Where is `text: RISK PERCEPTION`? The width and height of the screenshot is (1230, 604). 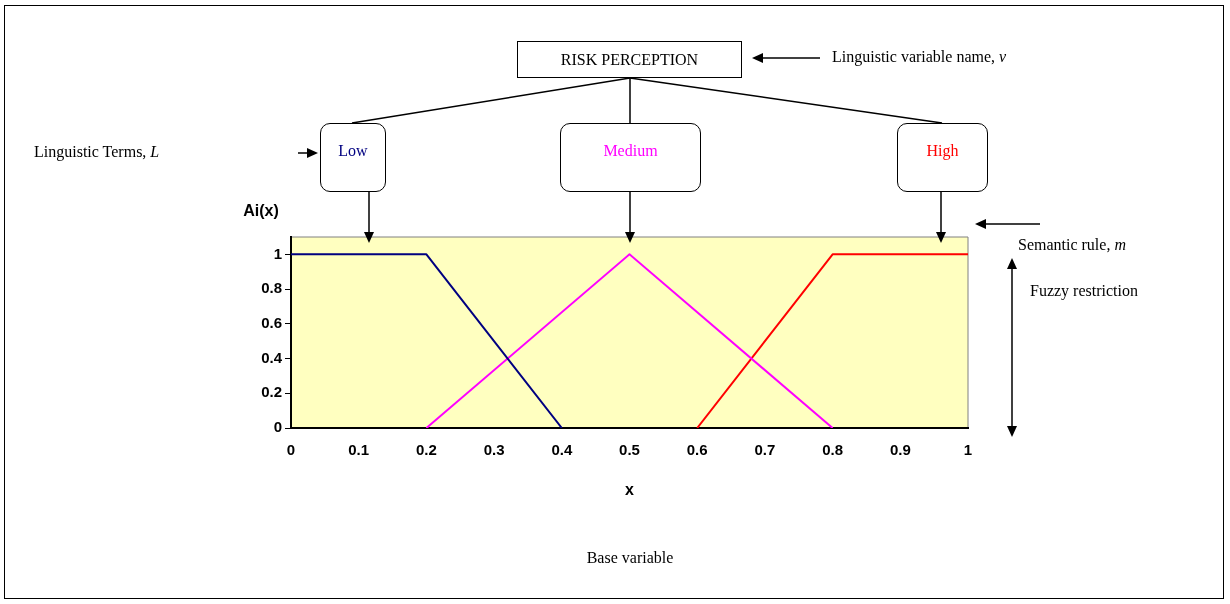 text: RISK PERCEPTION is located at coordinates (629, 59).